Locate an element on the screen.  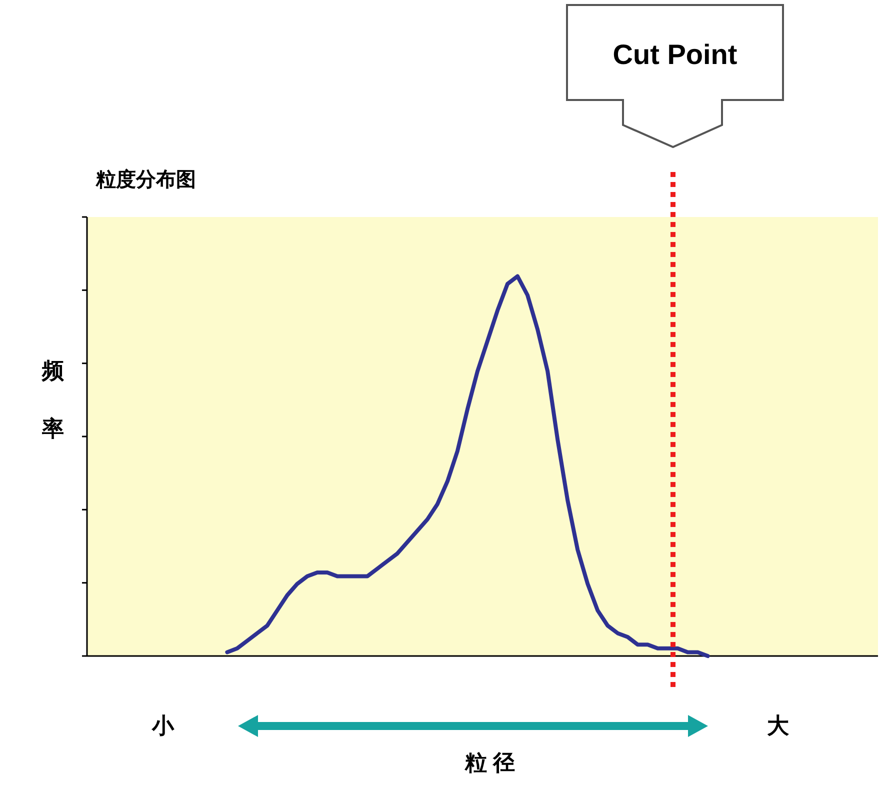
chart-title: 粒度分布图 is located at coordinates (145, 179).